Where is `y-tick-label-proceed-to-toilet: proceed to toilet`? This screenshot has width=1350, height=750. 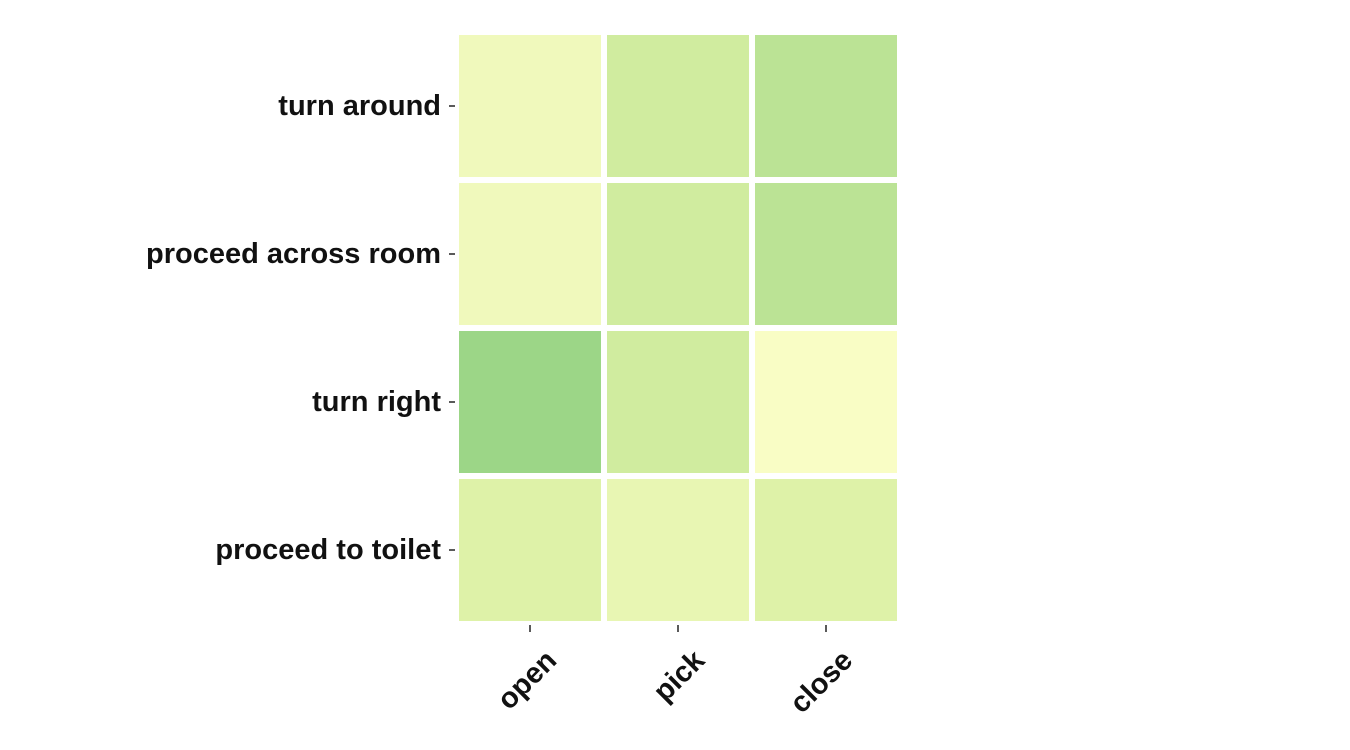
y-tick-label-proceed-to-toilet: proceed to toilet is located at coordinates (328, 550).